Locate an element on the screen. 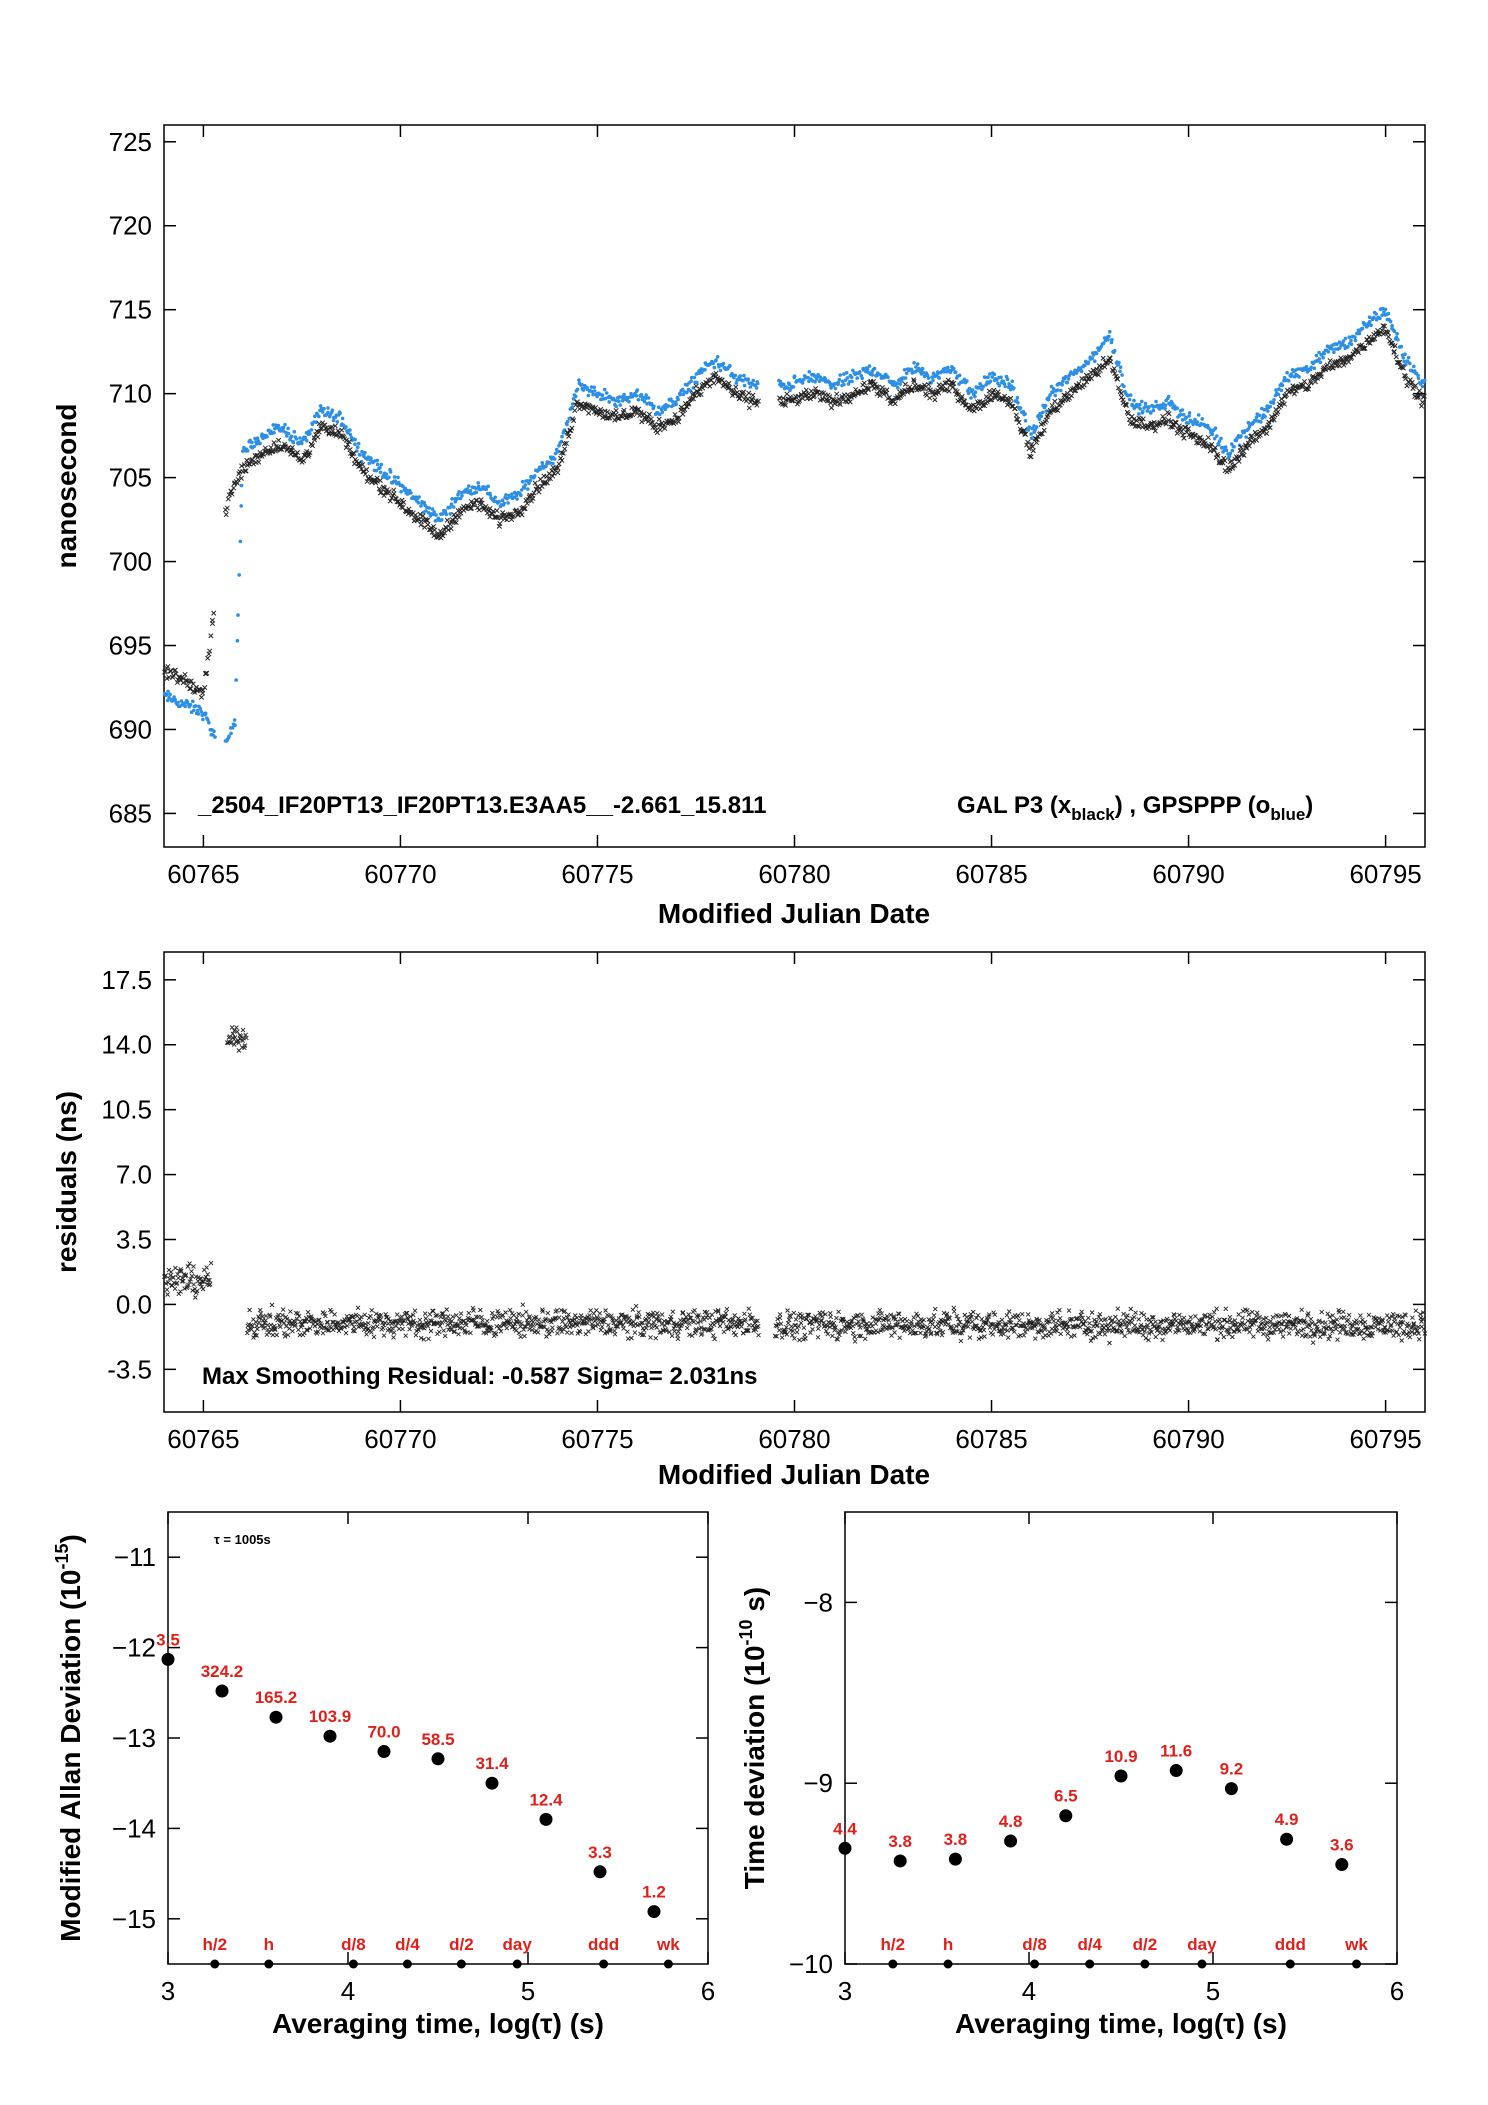  y-axis-label: Time deviation (10-10 s) is located at coordinates (753, 1738).